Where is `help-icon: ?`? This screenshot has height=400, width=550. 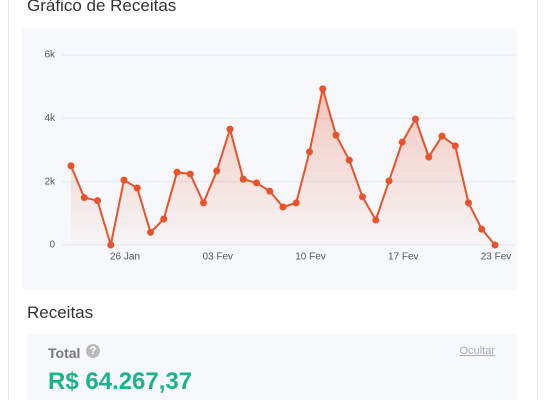
help-icon: ? is located at coordinates (93, 351).